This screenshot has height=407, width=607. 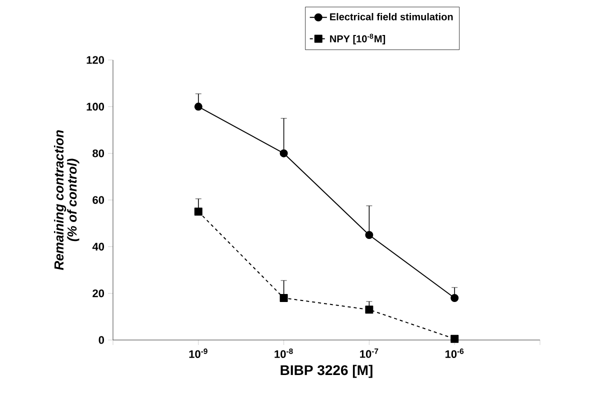 What do you see at coordinates (283, 353) in the screenshot?
I see `x-tick-label: 10$^{-8}$` at bounding box center [283, 353].